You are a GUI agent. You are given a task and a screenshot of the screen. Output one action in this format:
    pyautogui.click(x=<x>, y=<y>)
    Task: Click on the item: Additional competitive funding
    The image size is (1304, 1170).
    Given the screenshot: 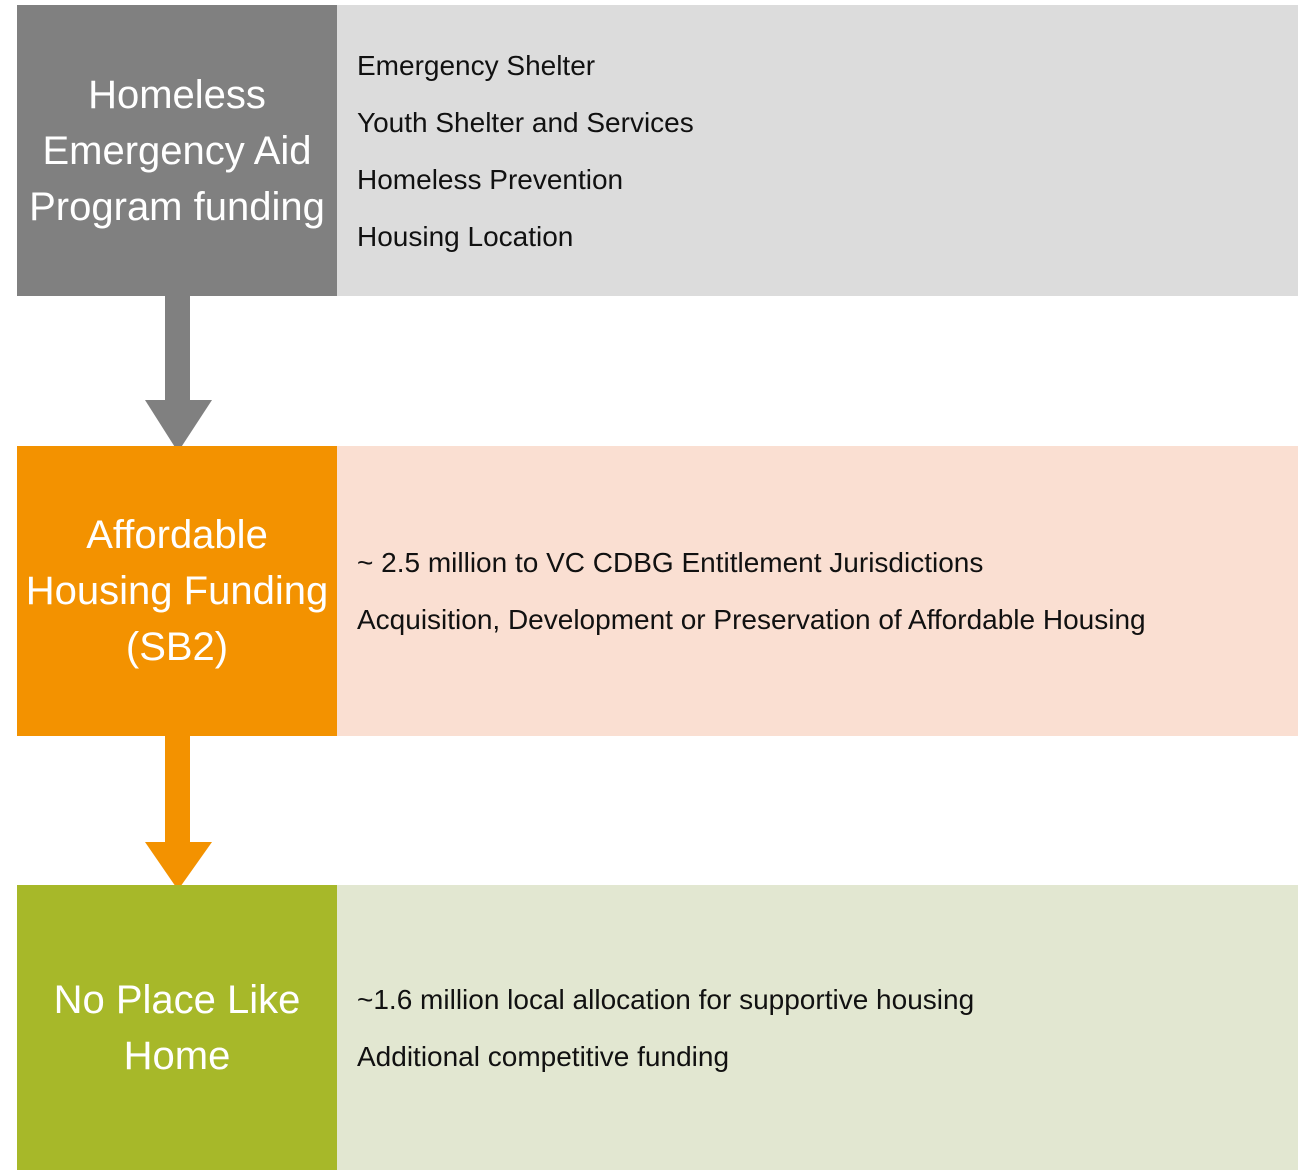 What is the action you would take?
    pyautogui.click(x=543, y=1056)
    